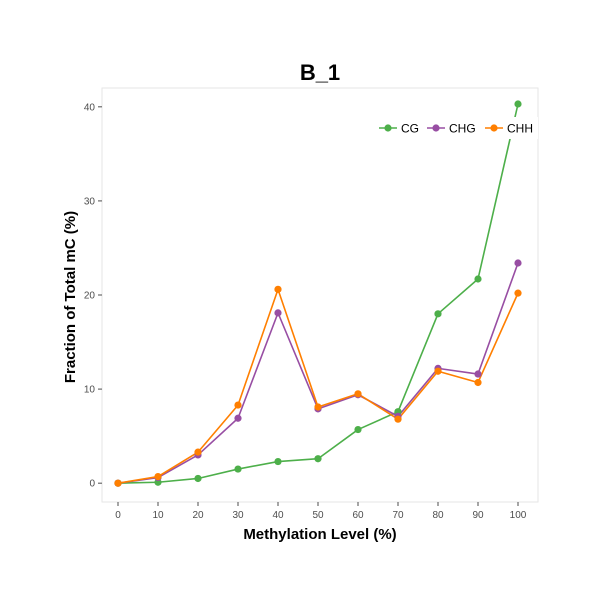 The image size is (600, 600). Describe the element at coordinates (494, 128) in the screenshot. I see `legend-marker-chh` at that location.